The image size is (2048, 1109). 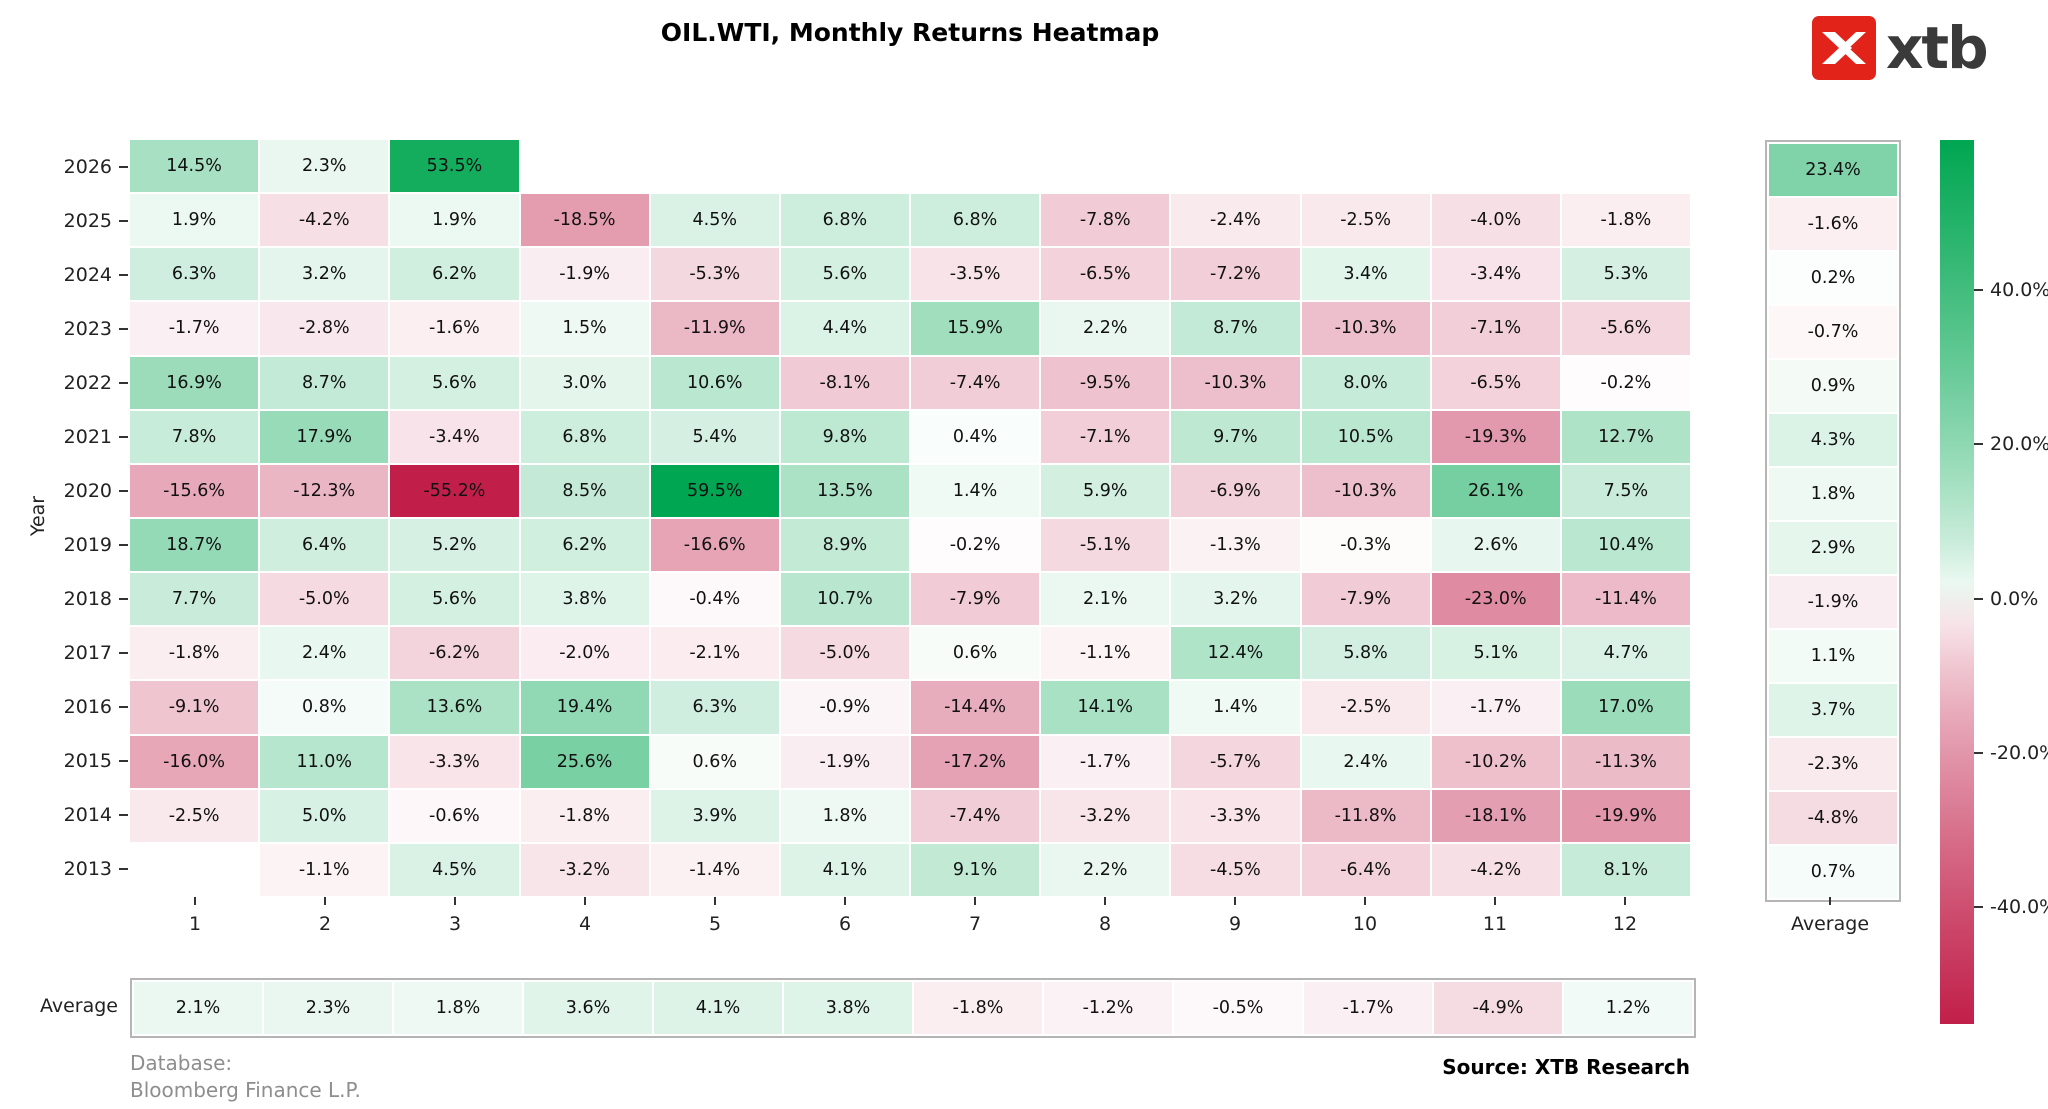 I want to click on heatmap-cell: 8.9%, so click(x=844, y=545).